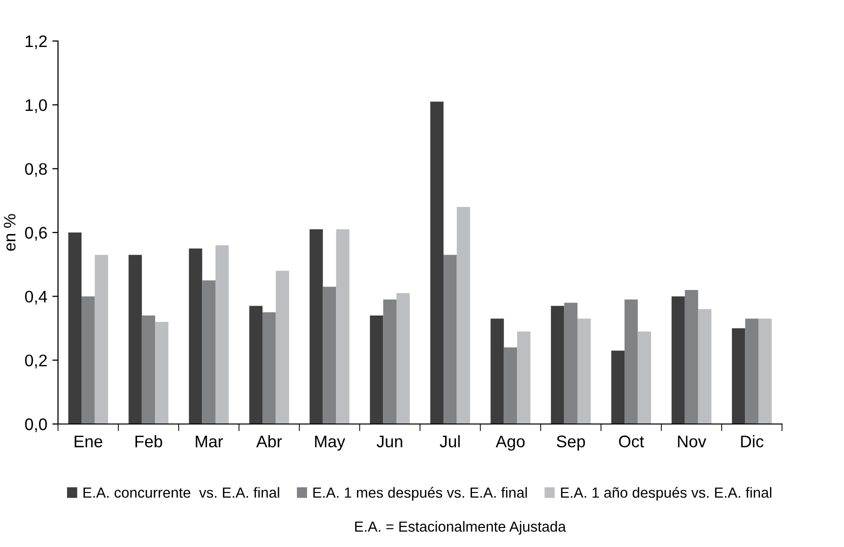 This screenshot has width=844, height=547. I want to click on x-tick-label: Mar, so click(209, 442).